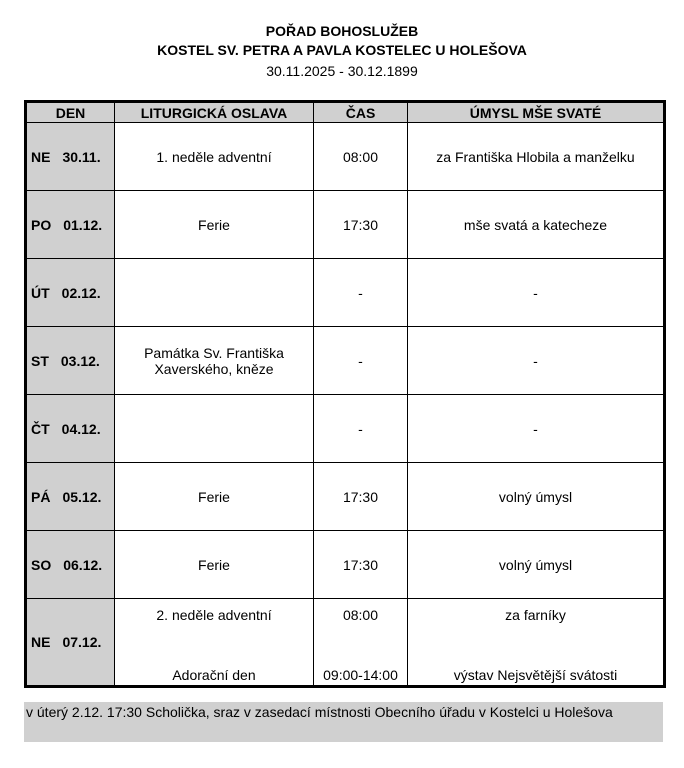  I want to click on date: 05.12., so click(82, 496).